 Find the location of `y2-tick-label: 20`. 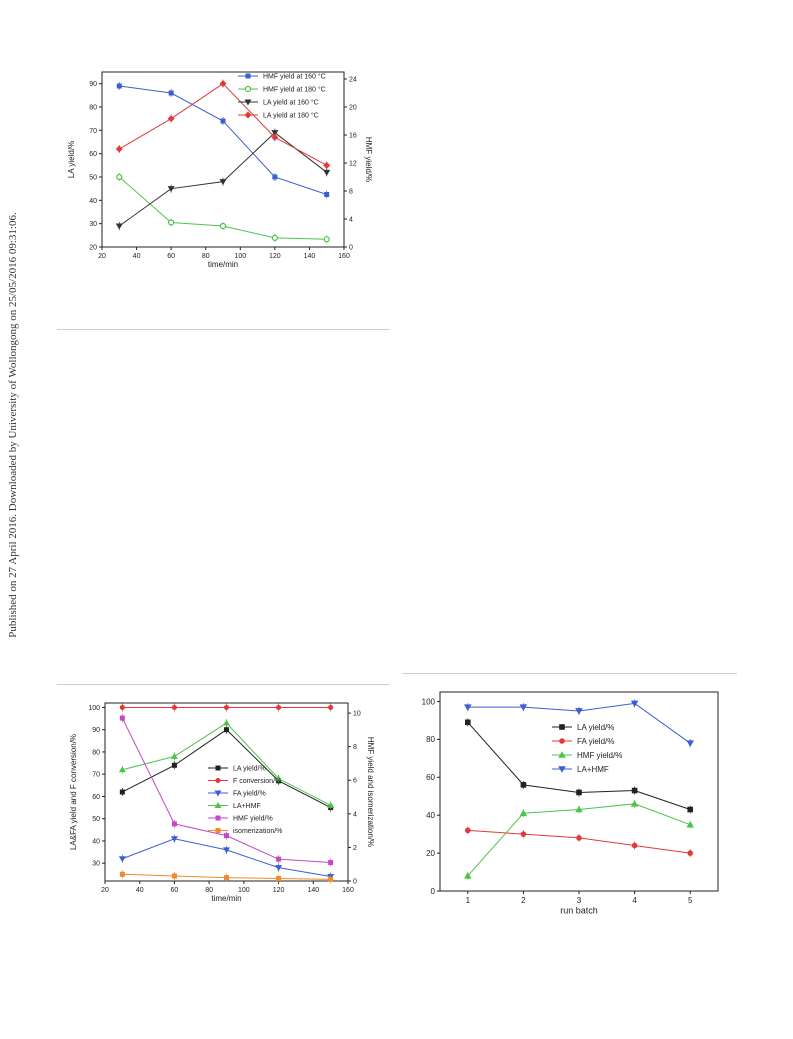

y2-tick-label: 20 is located at coordinates (353, 107).